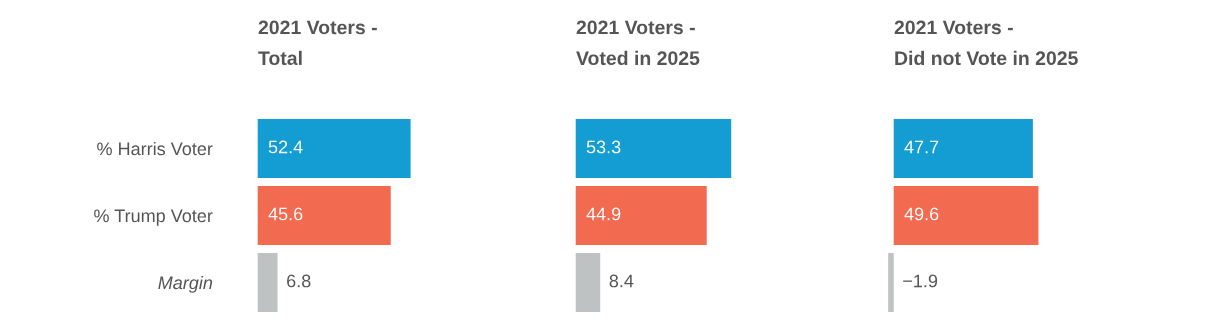 This screenshot has height=334, width=1208. What do you see at coordinates (285, 214) in the screenshot?
I see `data-label: 45.6` at bounding box center [285, 214].